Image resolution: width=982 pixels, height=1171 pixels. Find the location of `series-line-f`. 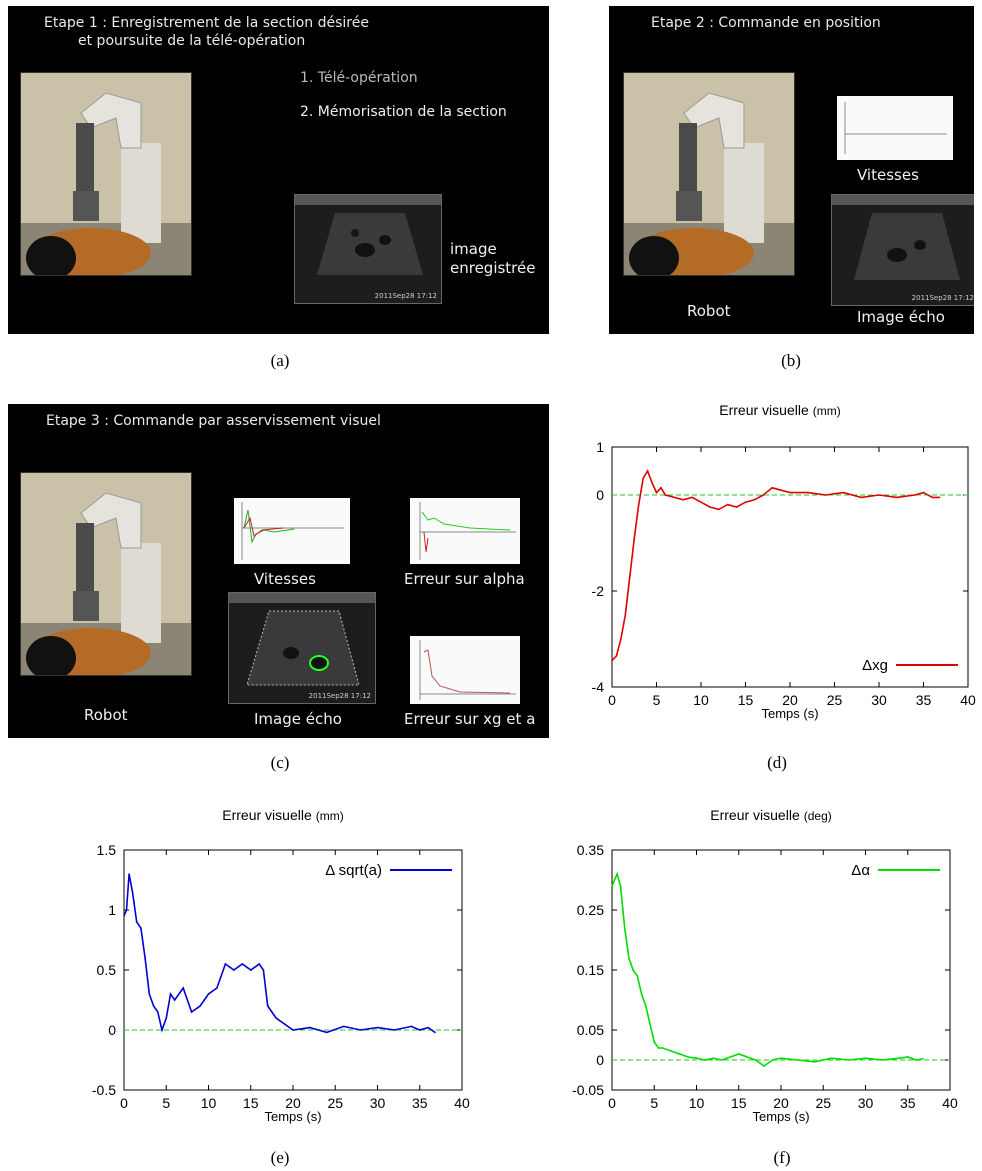

series-line-f is located at coordinates (767, 969).